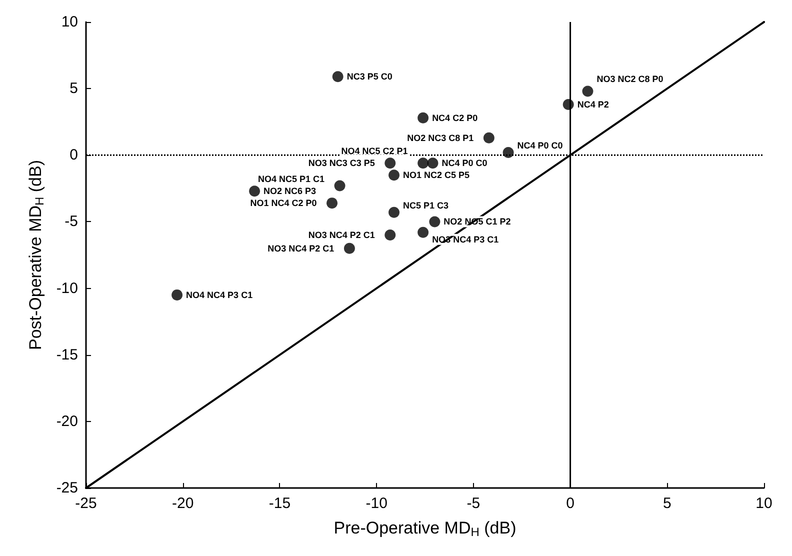  What do you see at coordinates (36, 255) in the screenshot?
I see `y-axis-title: Post-Operative MDH (dB)` at bounding box center [36, 255].